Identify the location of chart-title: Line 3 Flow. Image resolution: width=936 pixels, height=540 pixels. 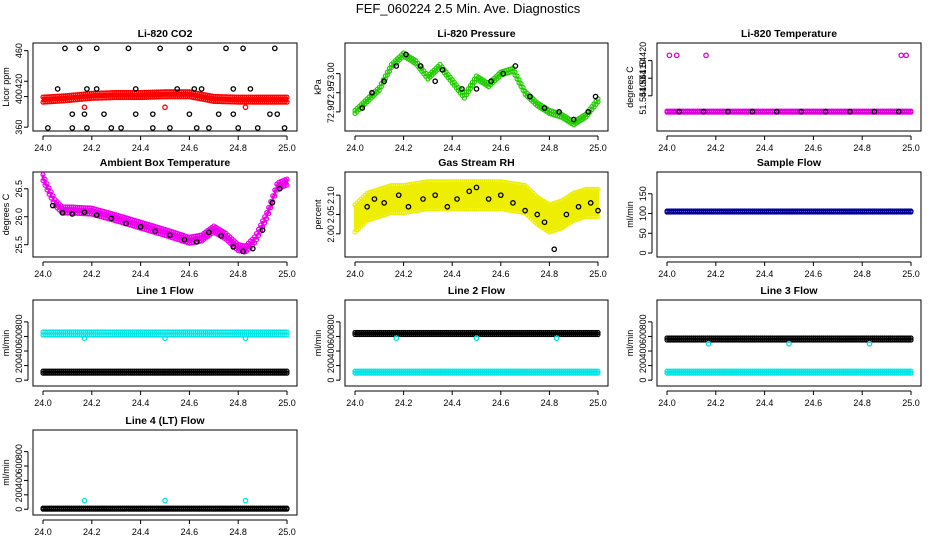
(789, 291).